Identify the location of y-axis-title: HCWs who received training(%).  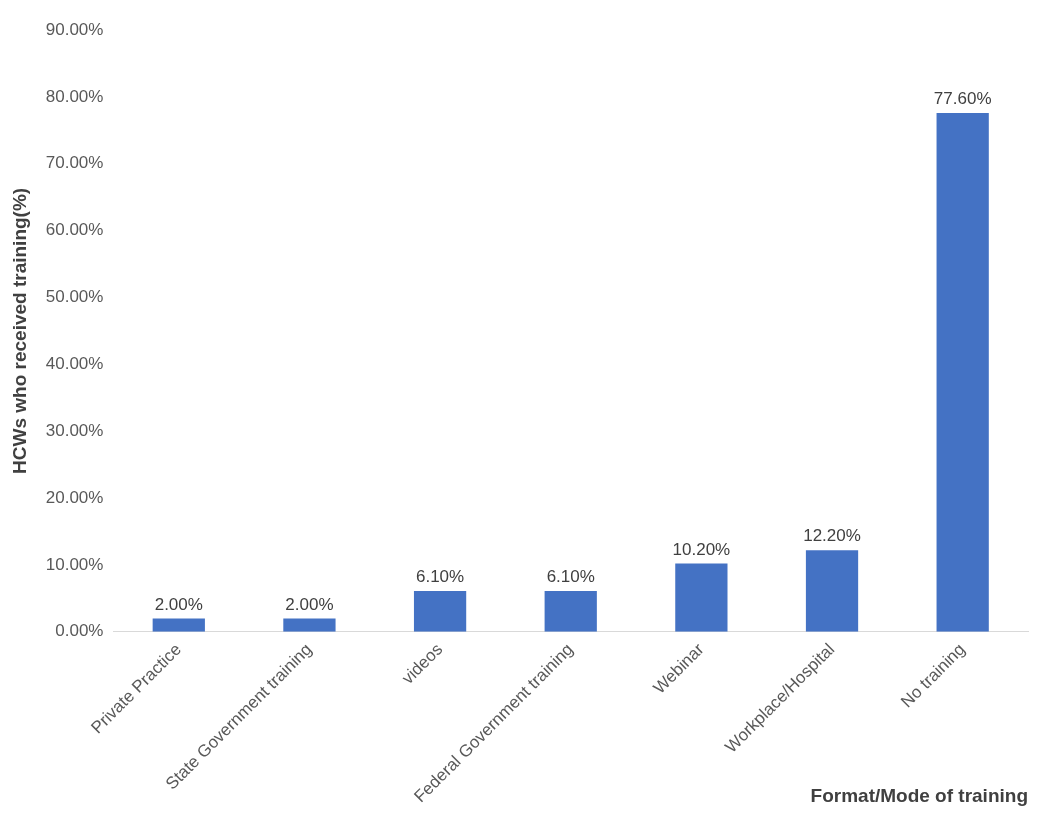
(19, 330).